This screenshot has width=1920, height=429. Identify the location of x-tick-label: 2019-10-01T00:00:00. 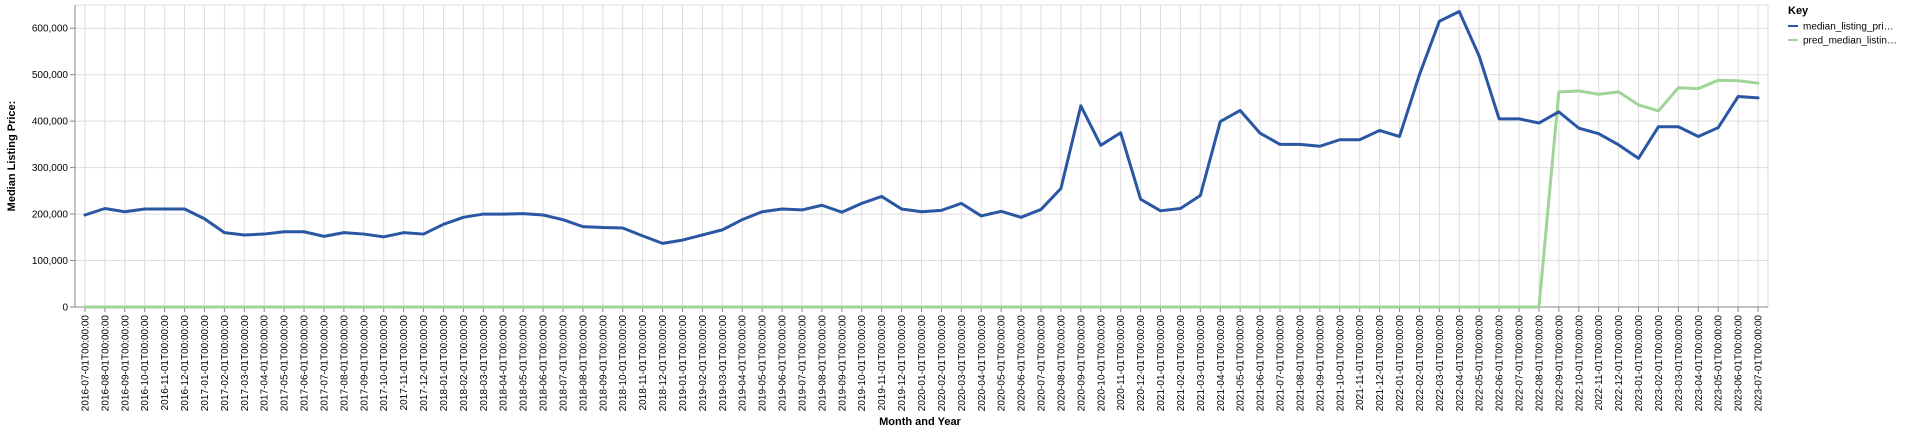
(862, 363).